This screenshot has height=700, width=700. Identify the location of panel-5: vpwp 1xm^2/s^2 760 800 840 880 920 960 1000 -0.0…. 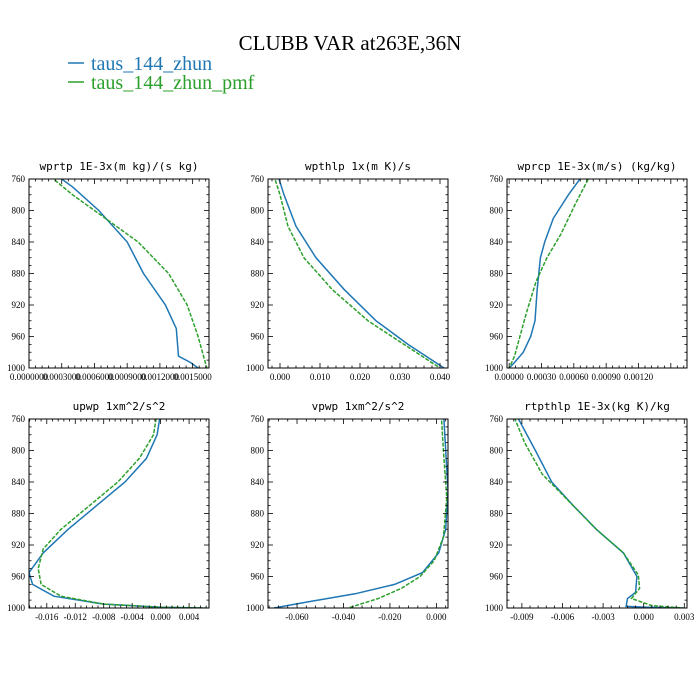
(347, 511).